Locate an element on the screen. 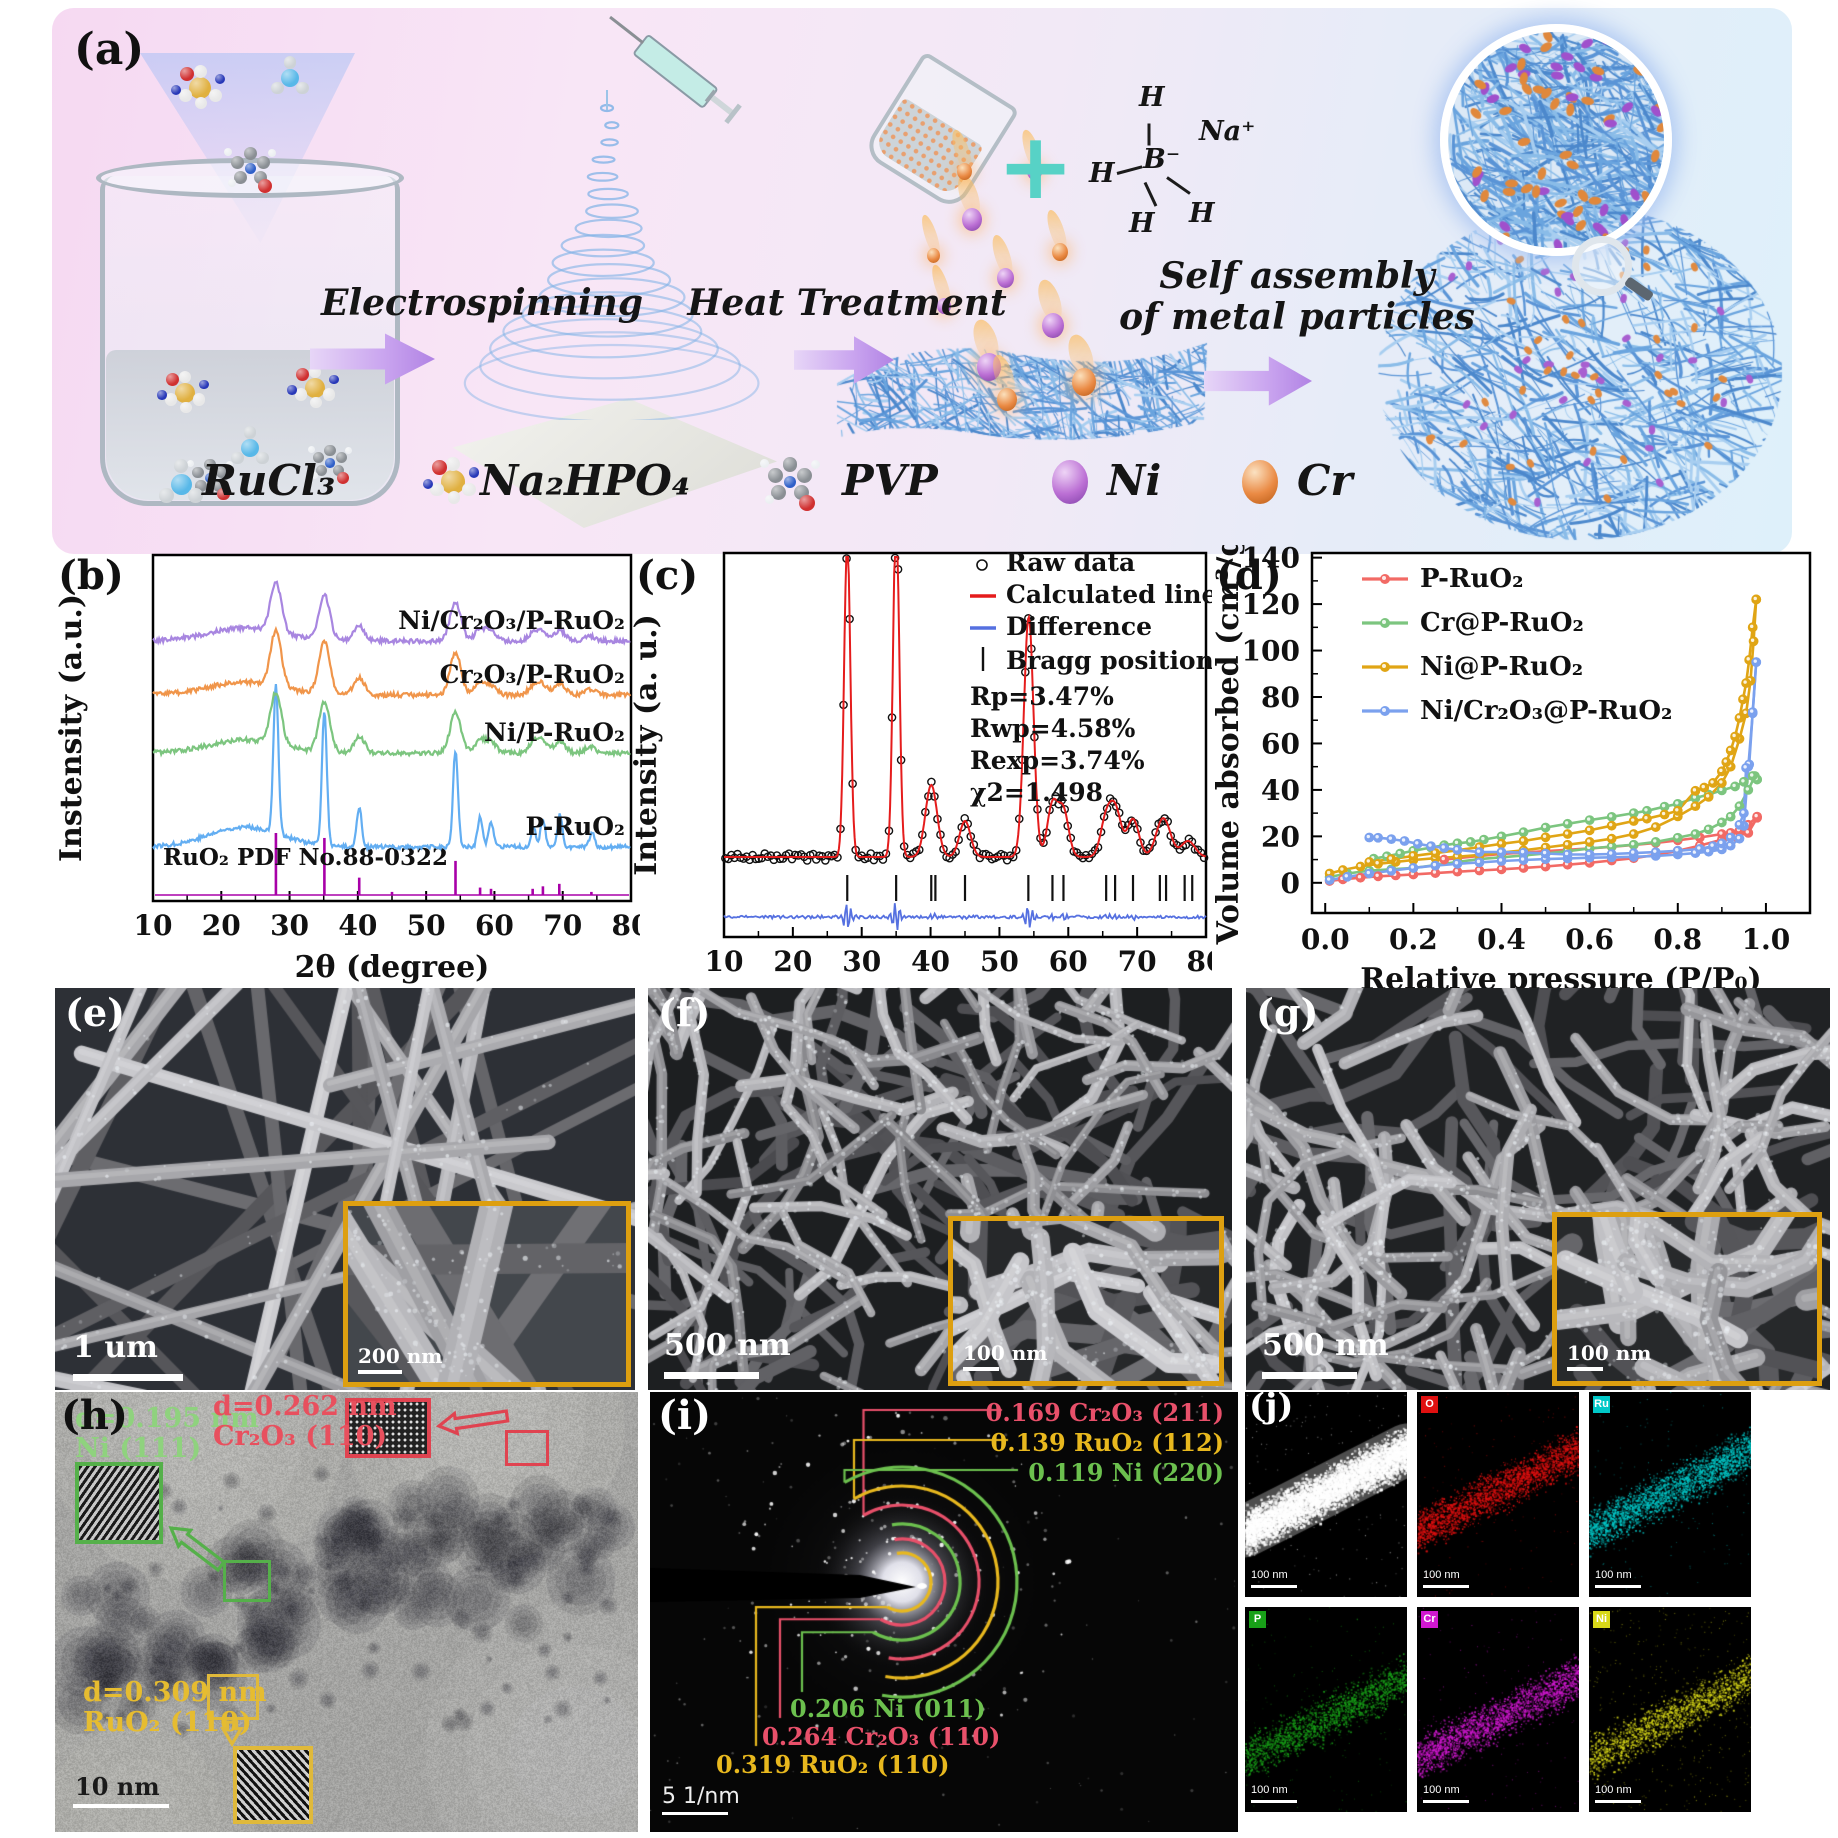 This screenshot has height=1838, width=1838. panel-b-label: (b) is located at coordinates (91, 575).